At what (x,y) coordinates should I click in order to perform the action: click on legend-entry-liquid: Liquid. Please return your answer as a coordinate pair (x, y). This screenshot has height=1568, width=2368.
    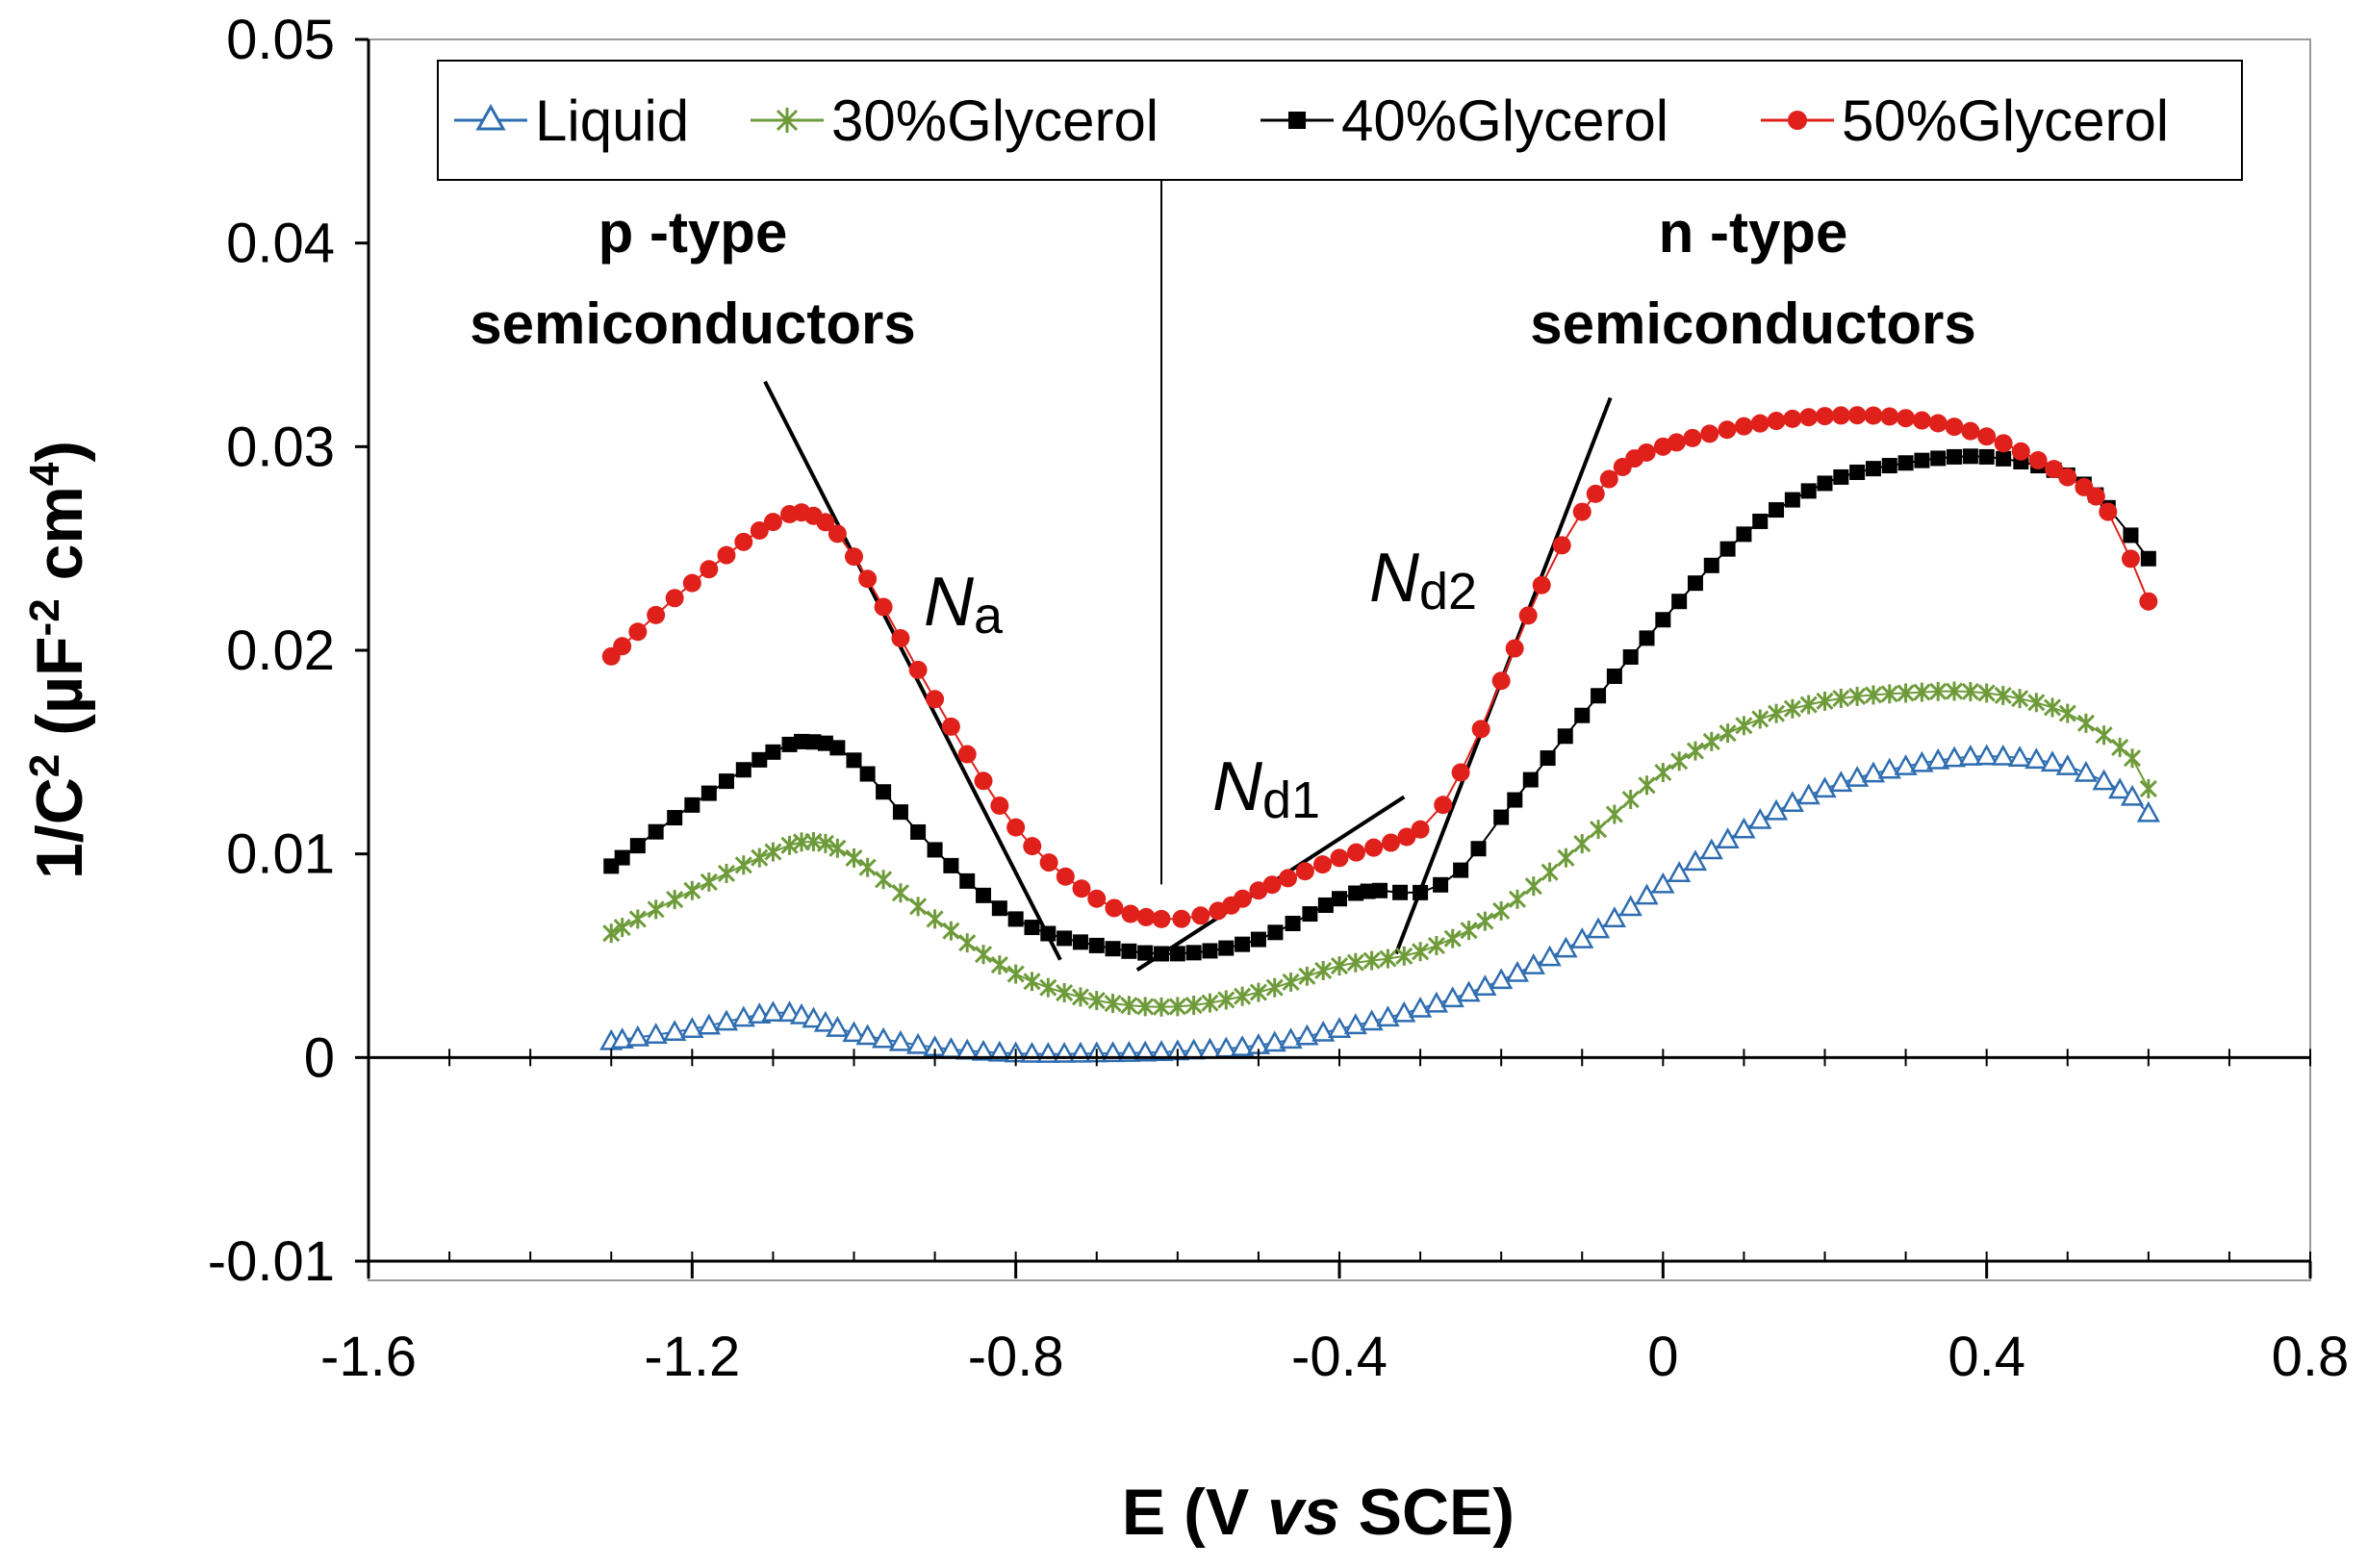
    Looking at the image, I should click on (571, 121).